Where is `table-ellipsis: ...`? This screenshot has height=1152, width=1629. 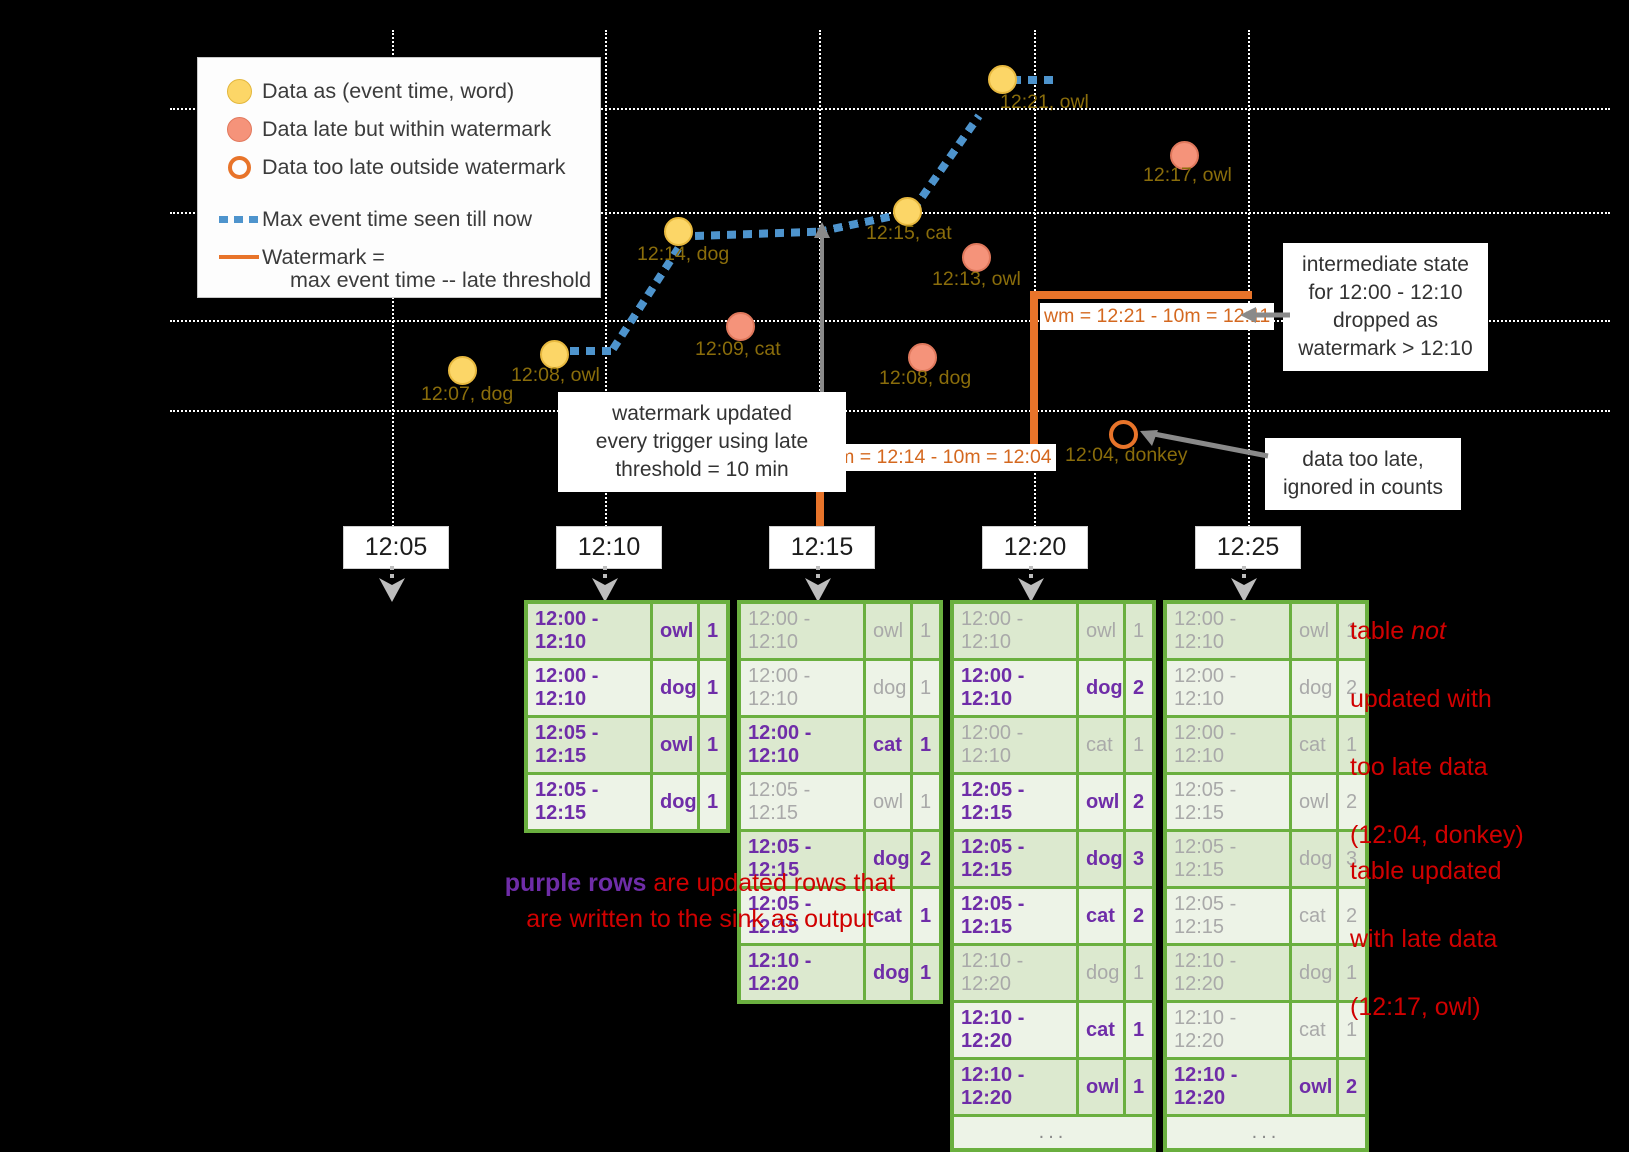 table-ellipsis: ... is located at coordinates (1266, 1132).